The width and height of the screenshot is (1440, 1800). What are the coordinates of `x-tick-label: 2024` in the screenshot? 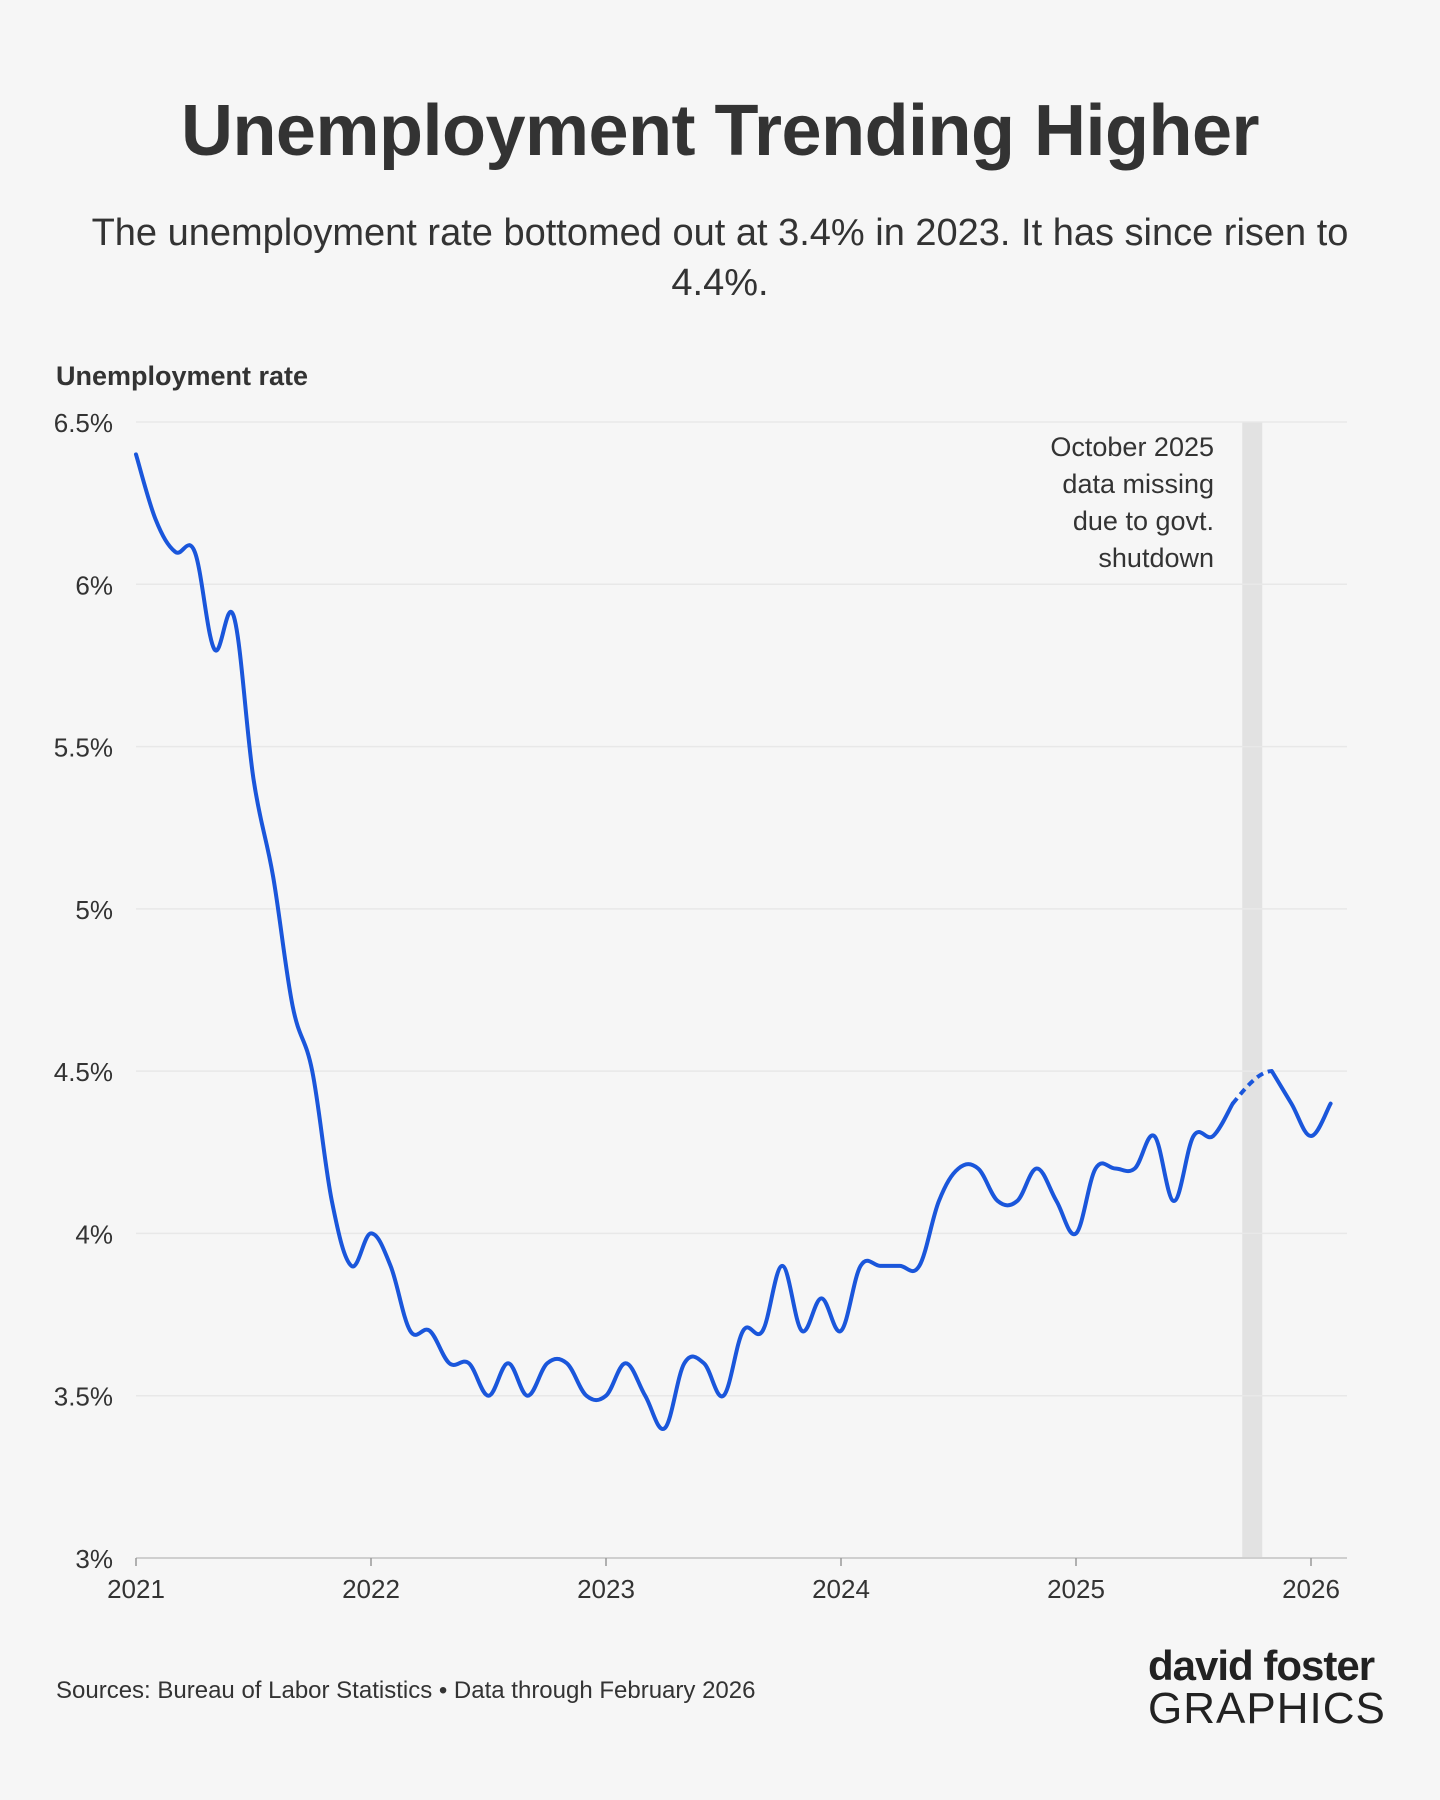 It's located at (841, 1589).